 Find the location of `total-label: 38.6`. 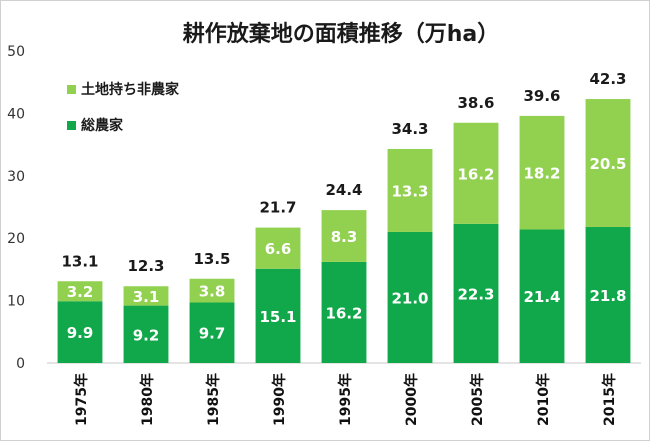

total-label: 38.6 is located at coordinates (475, 103).